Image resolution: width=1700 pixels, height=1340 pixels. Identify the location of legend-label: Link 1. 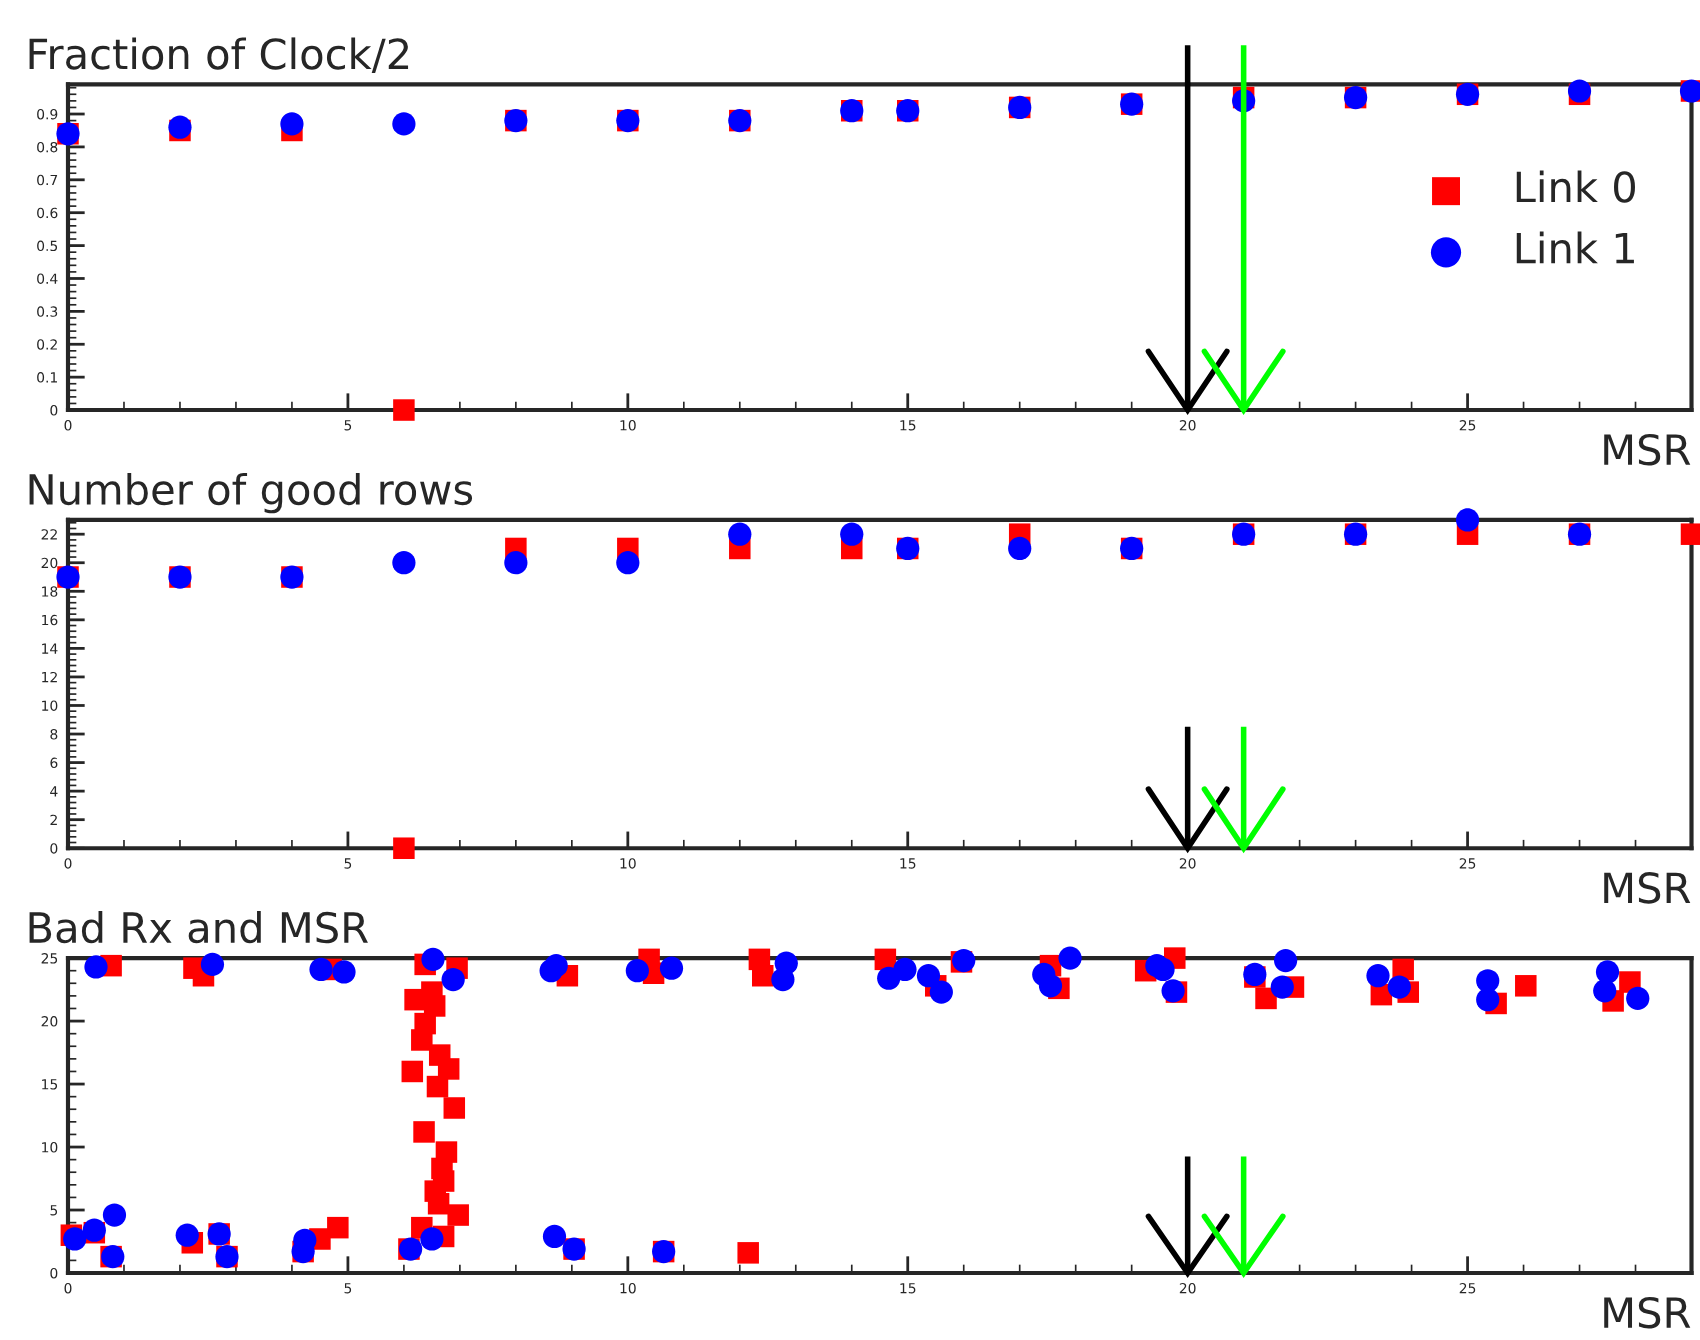
(1575, 247).